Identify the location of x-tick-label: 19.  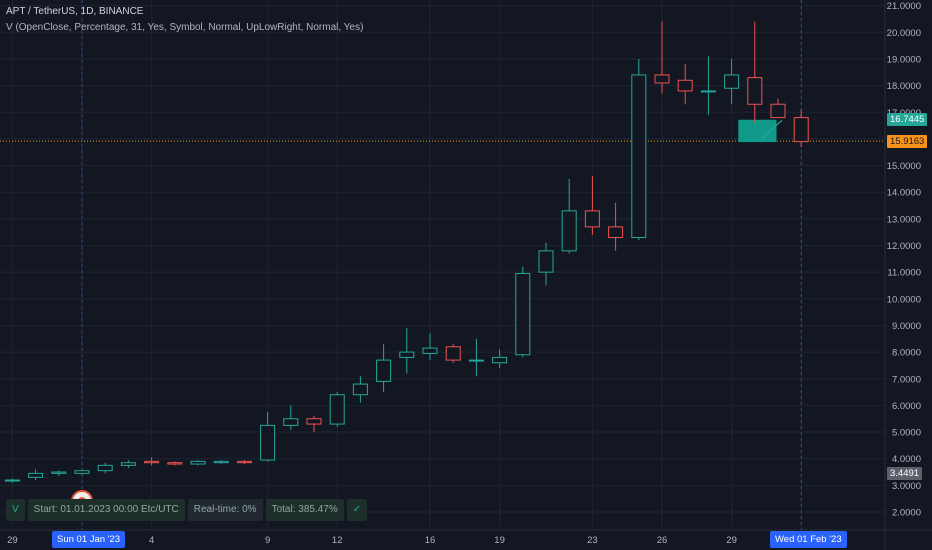
(499, 540).